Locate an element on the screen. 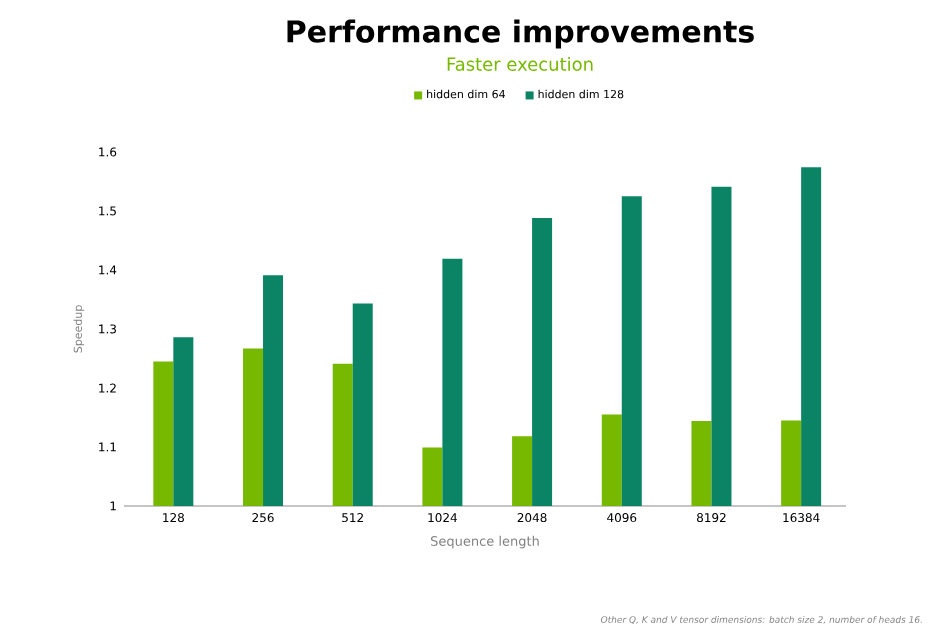 This screenshot has width=948, height=640. chart-title: Performance improvements is located at coordinates (520, 34).